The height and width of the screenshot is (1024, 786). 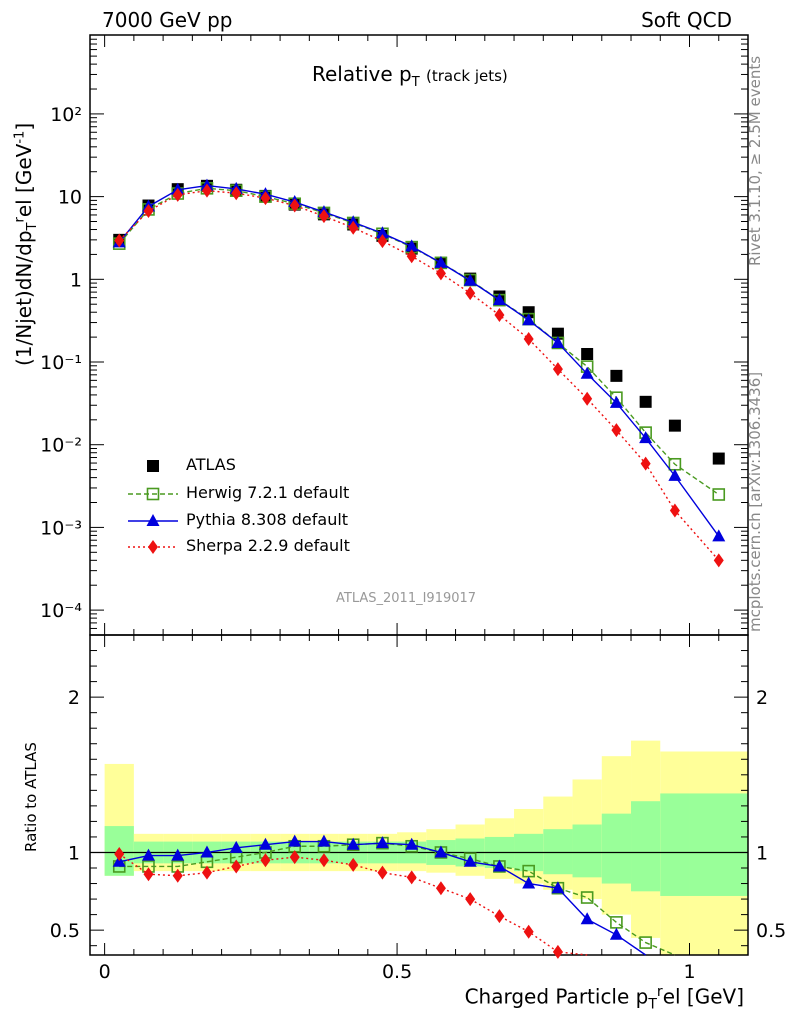 I want to click on xlabel-text: Charged Particle p, so click(x=556, y=996).